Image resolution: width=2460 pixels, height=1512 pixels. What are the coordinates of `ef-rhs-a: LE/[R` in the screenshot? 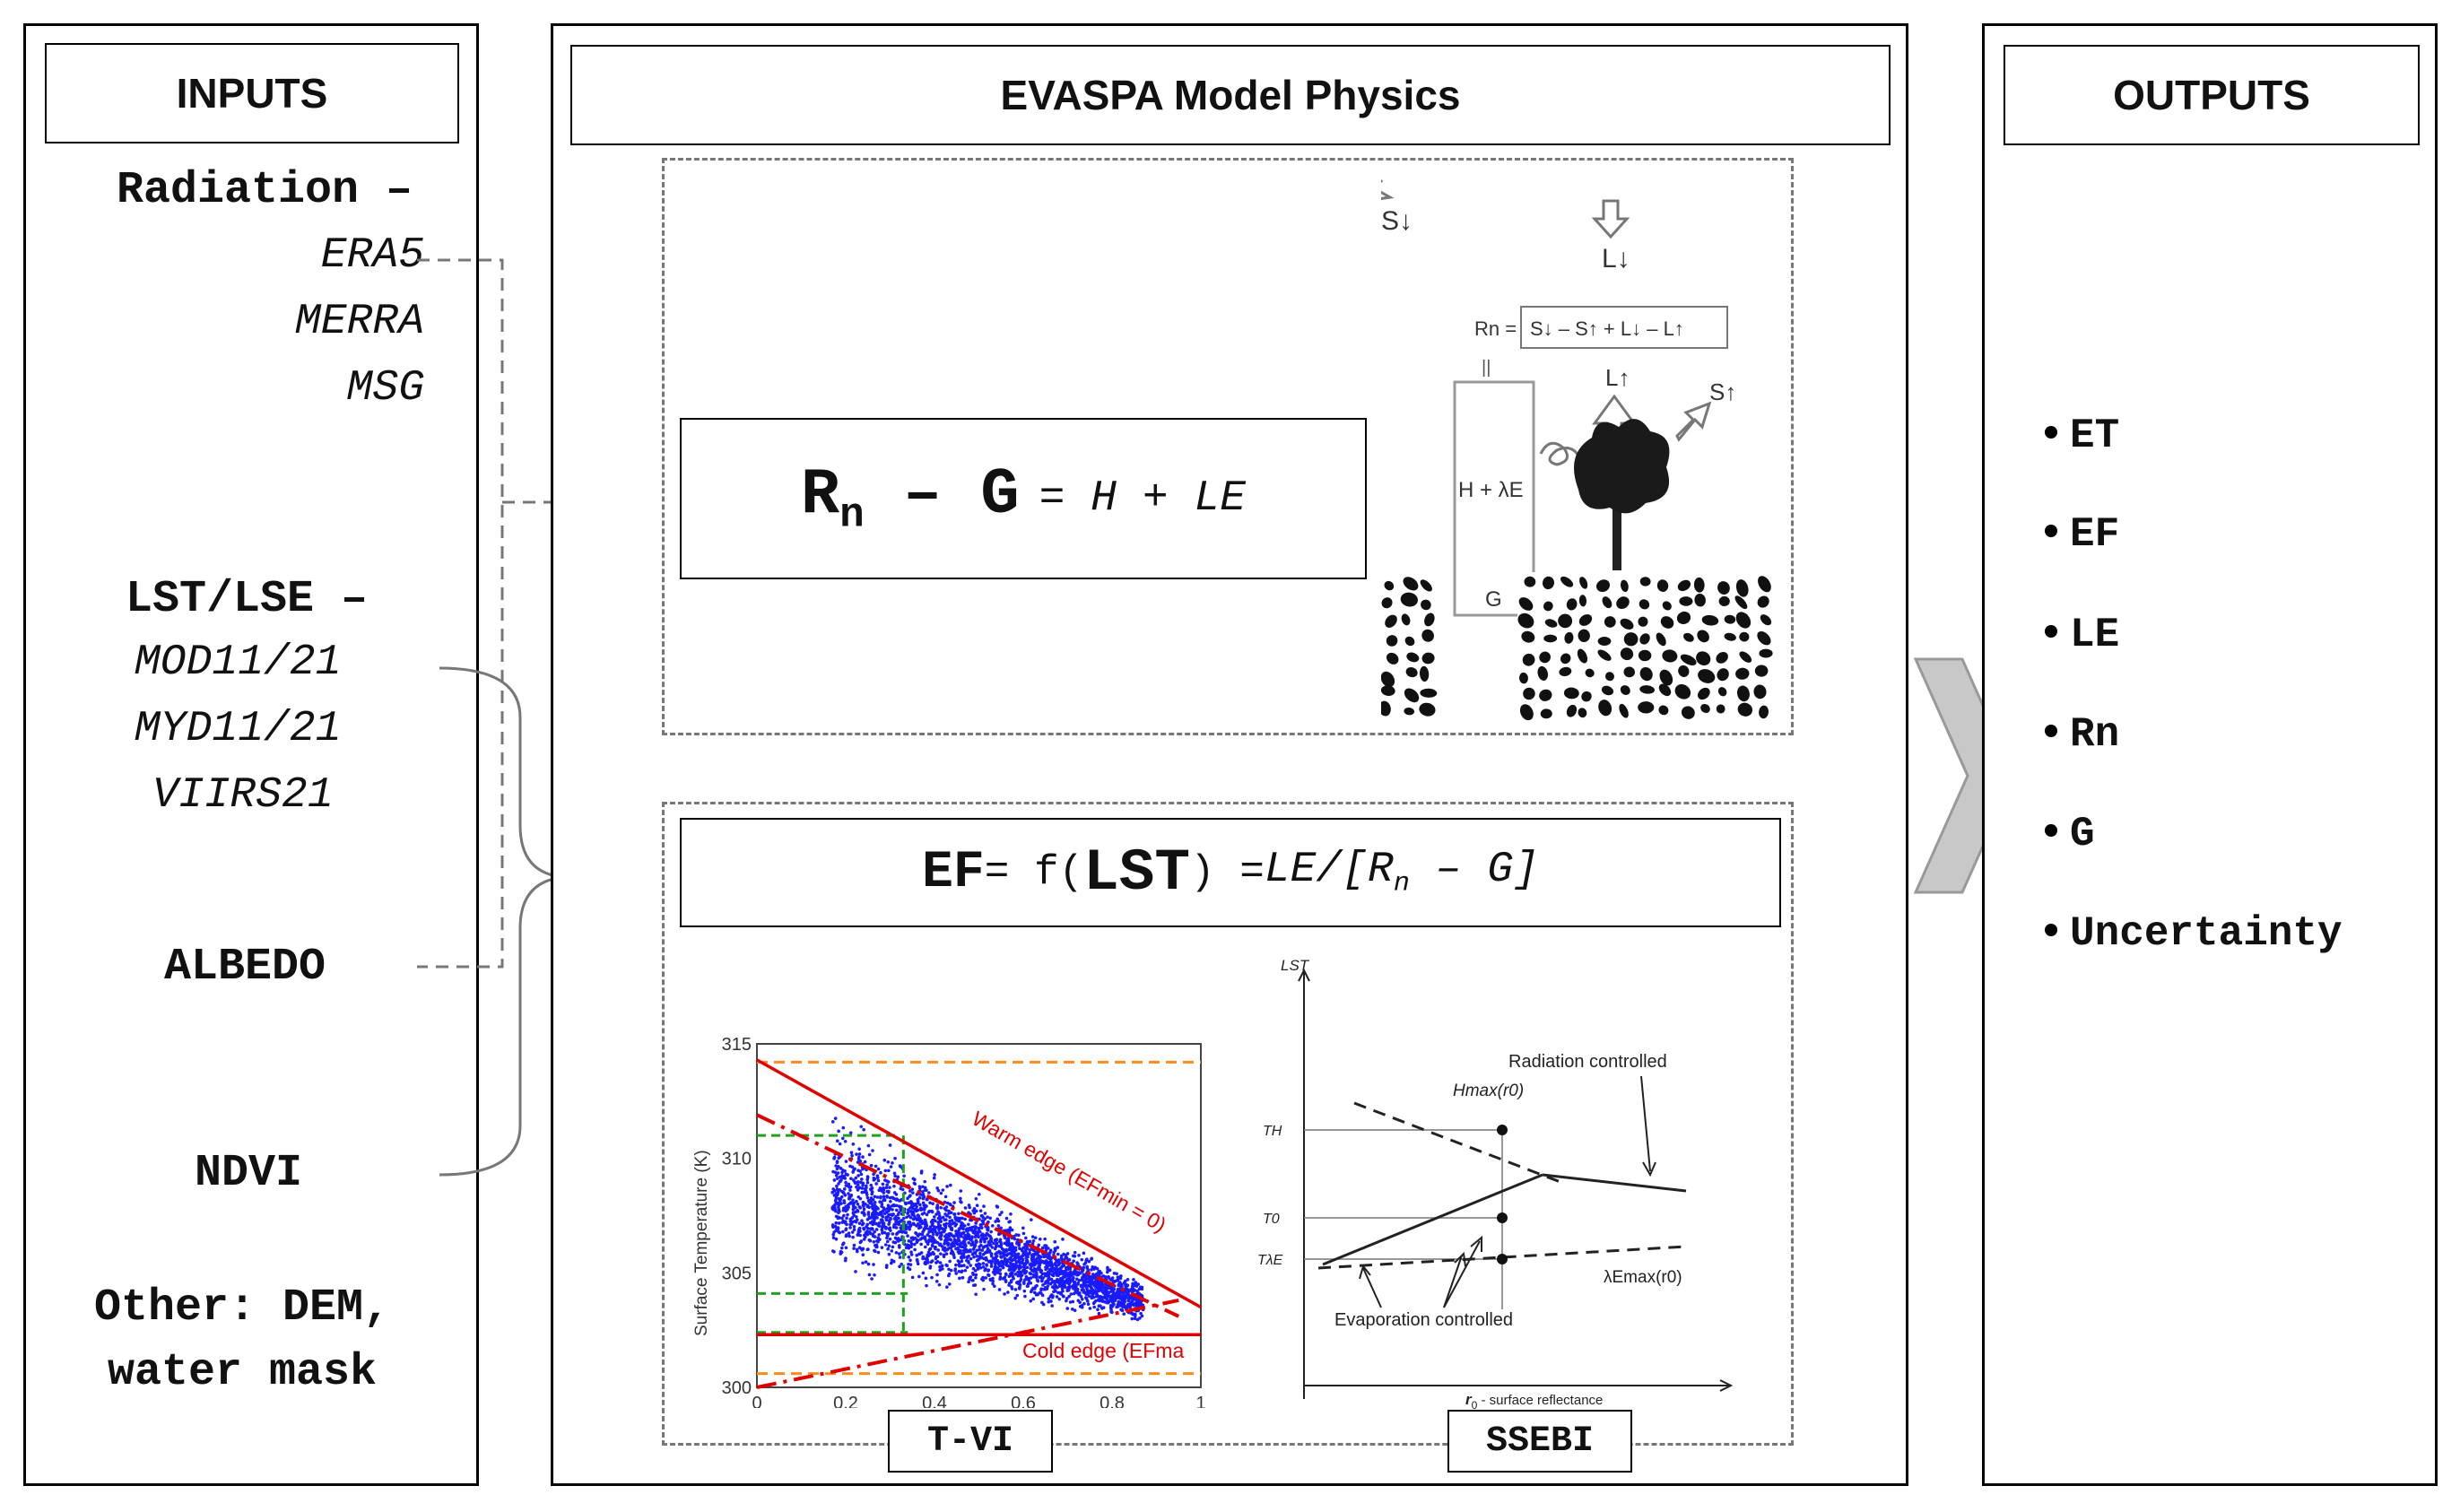 It's located at (1329, 870).